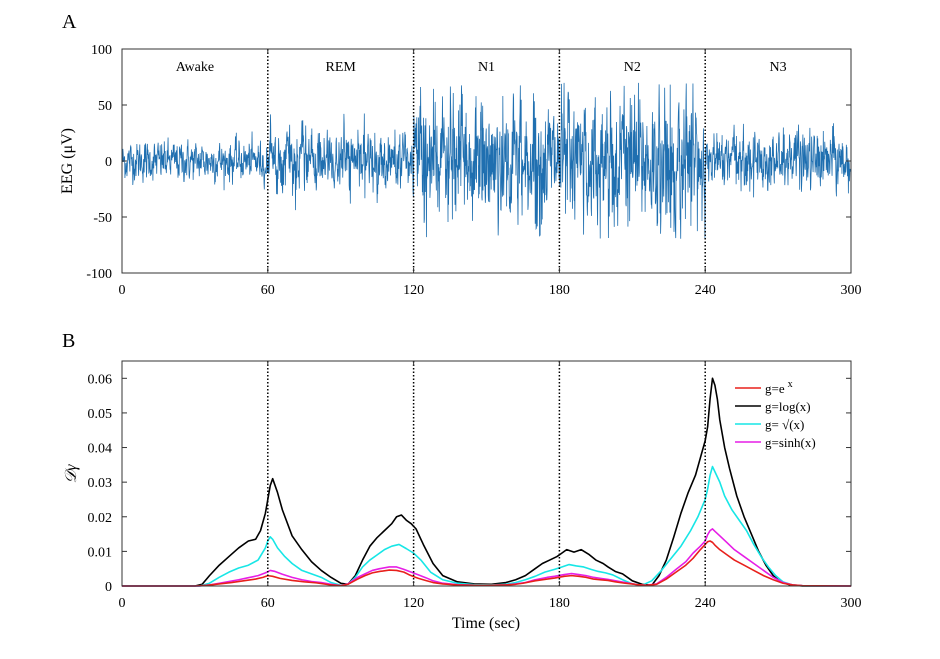  Describe the element at coordinates (102, 218) in the screenshot. I see `panel-a-y-tick-label: -50` at that location.